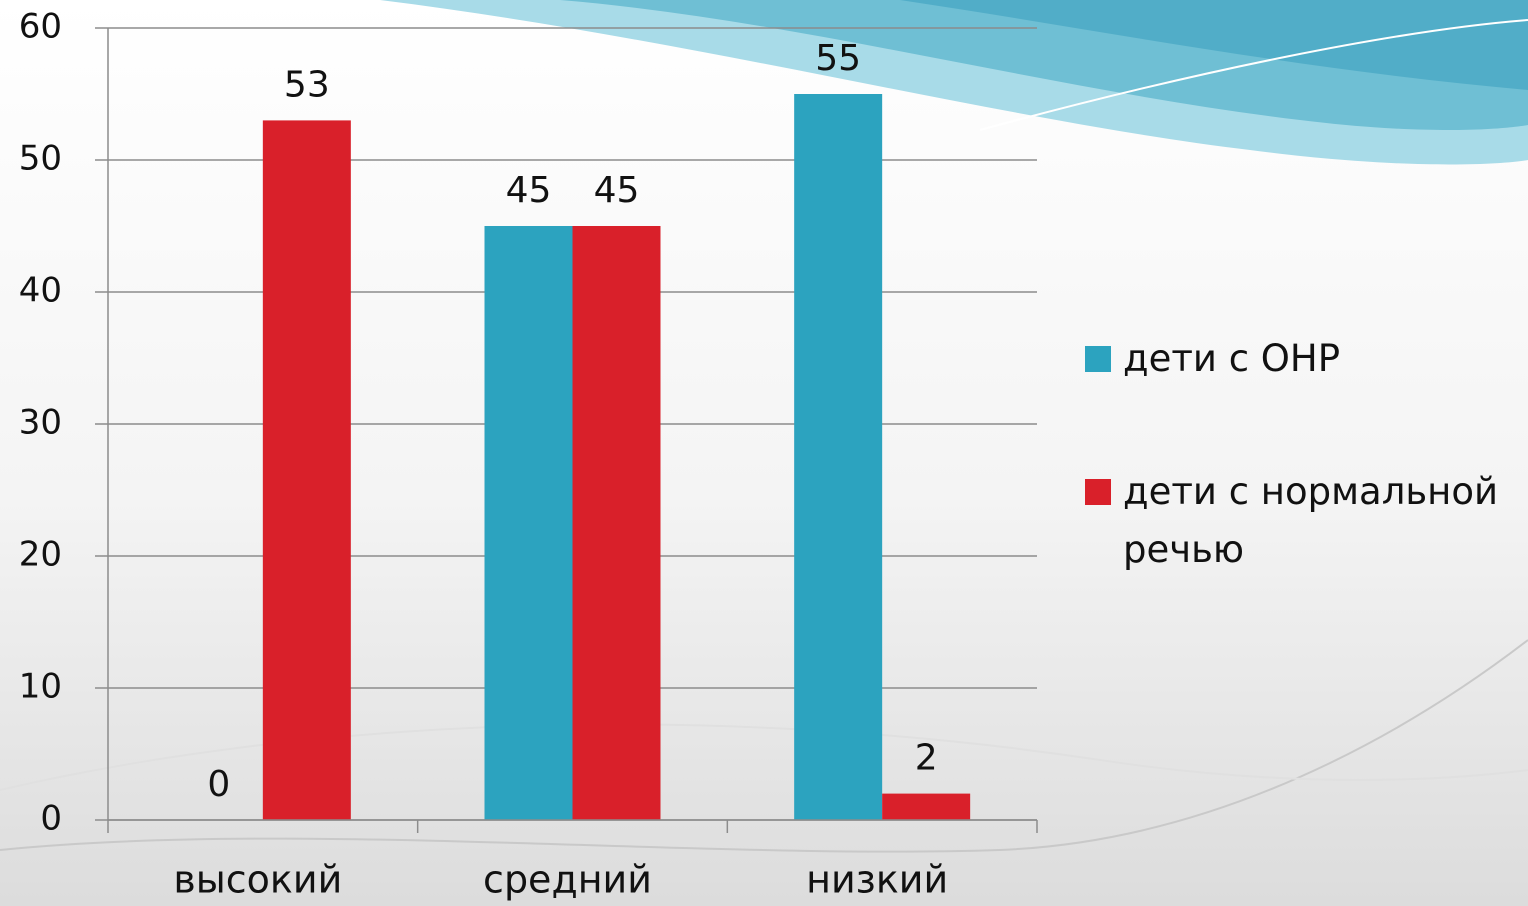 This screenshot has width=1528, height=906. Describe the element at coordinates (40, 687) in the screenshot. I see `y-tick-label: 10` at that location.